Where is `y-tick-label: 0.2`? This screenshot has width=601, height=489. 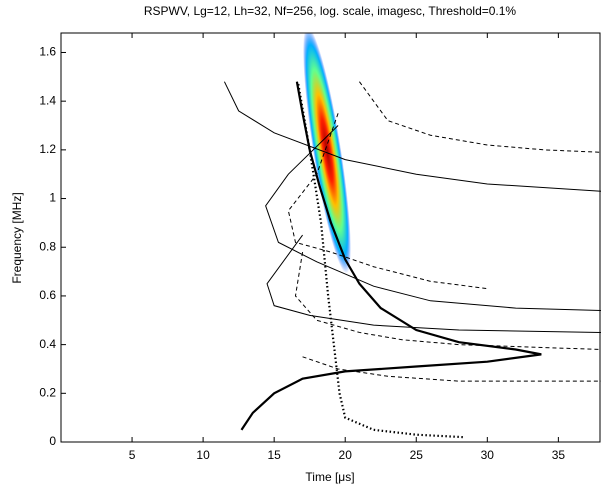
y-tick-label: 0.2 is located at coordinates (47, 392).